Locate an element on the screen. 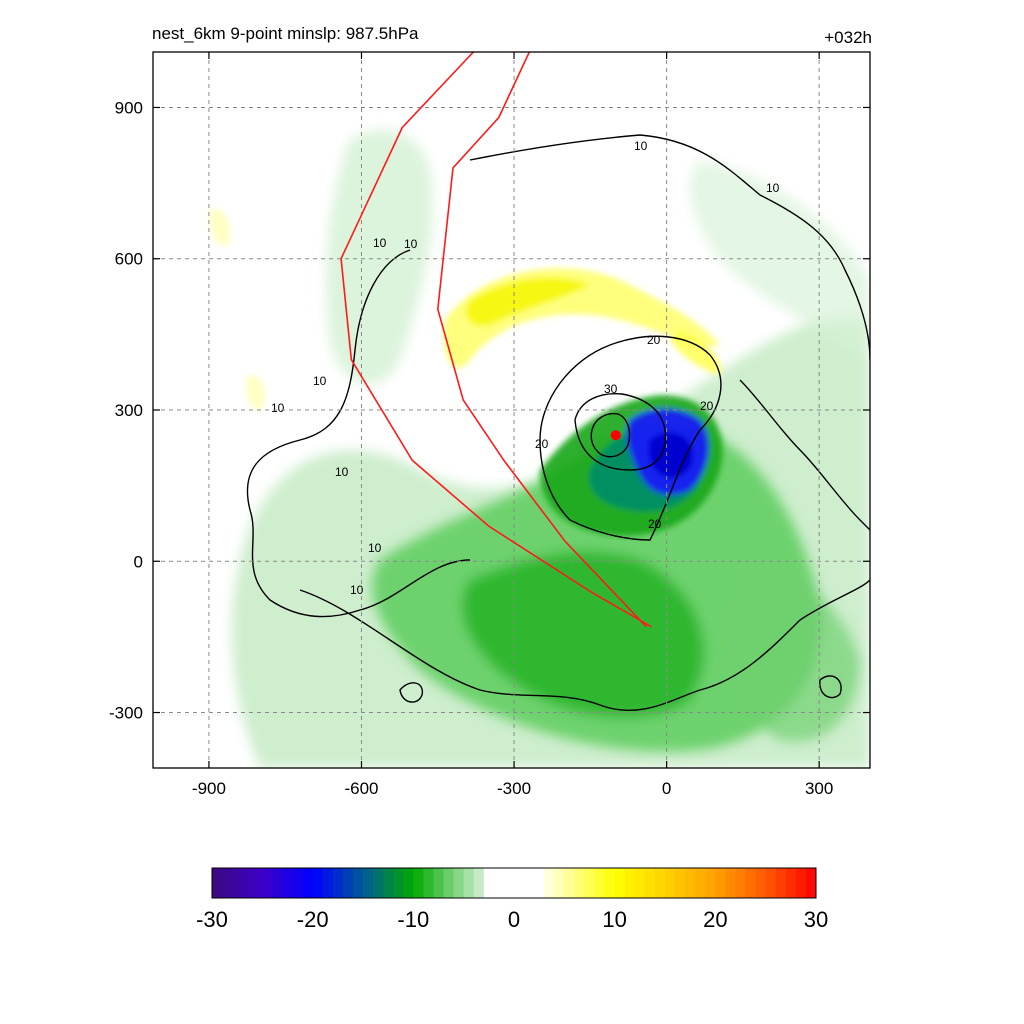 The height and width of the screenshot is (1024, 1024). colorbar-frame is located at coordinates (514, 883).